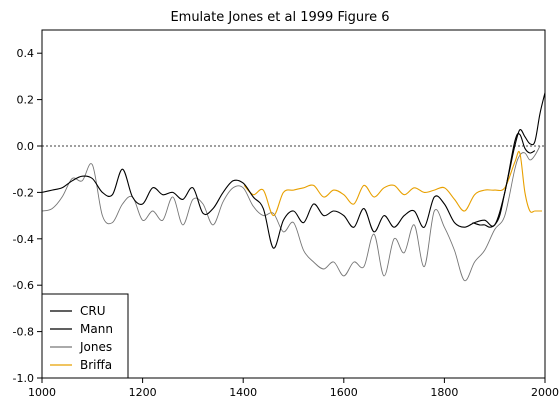  What do you see at coordinates (344, 392) in the screenshot?
I see `x-tick-label: 1600` at bounding box center [344, 392].